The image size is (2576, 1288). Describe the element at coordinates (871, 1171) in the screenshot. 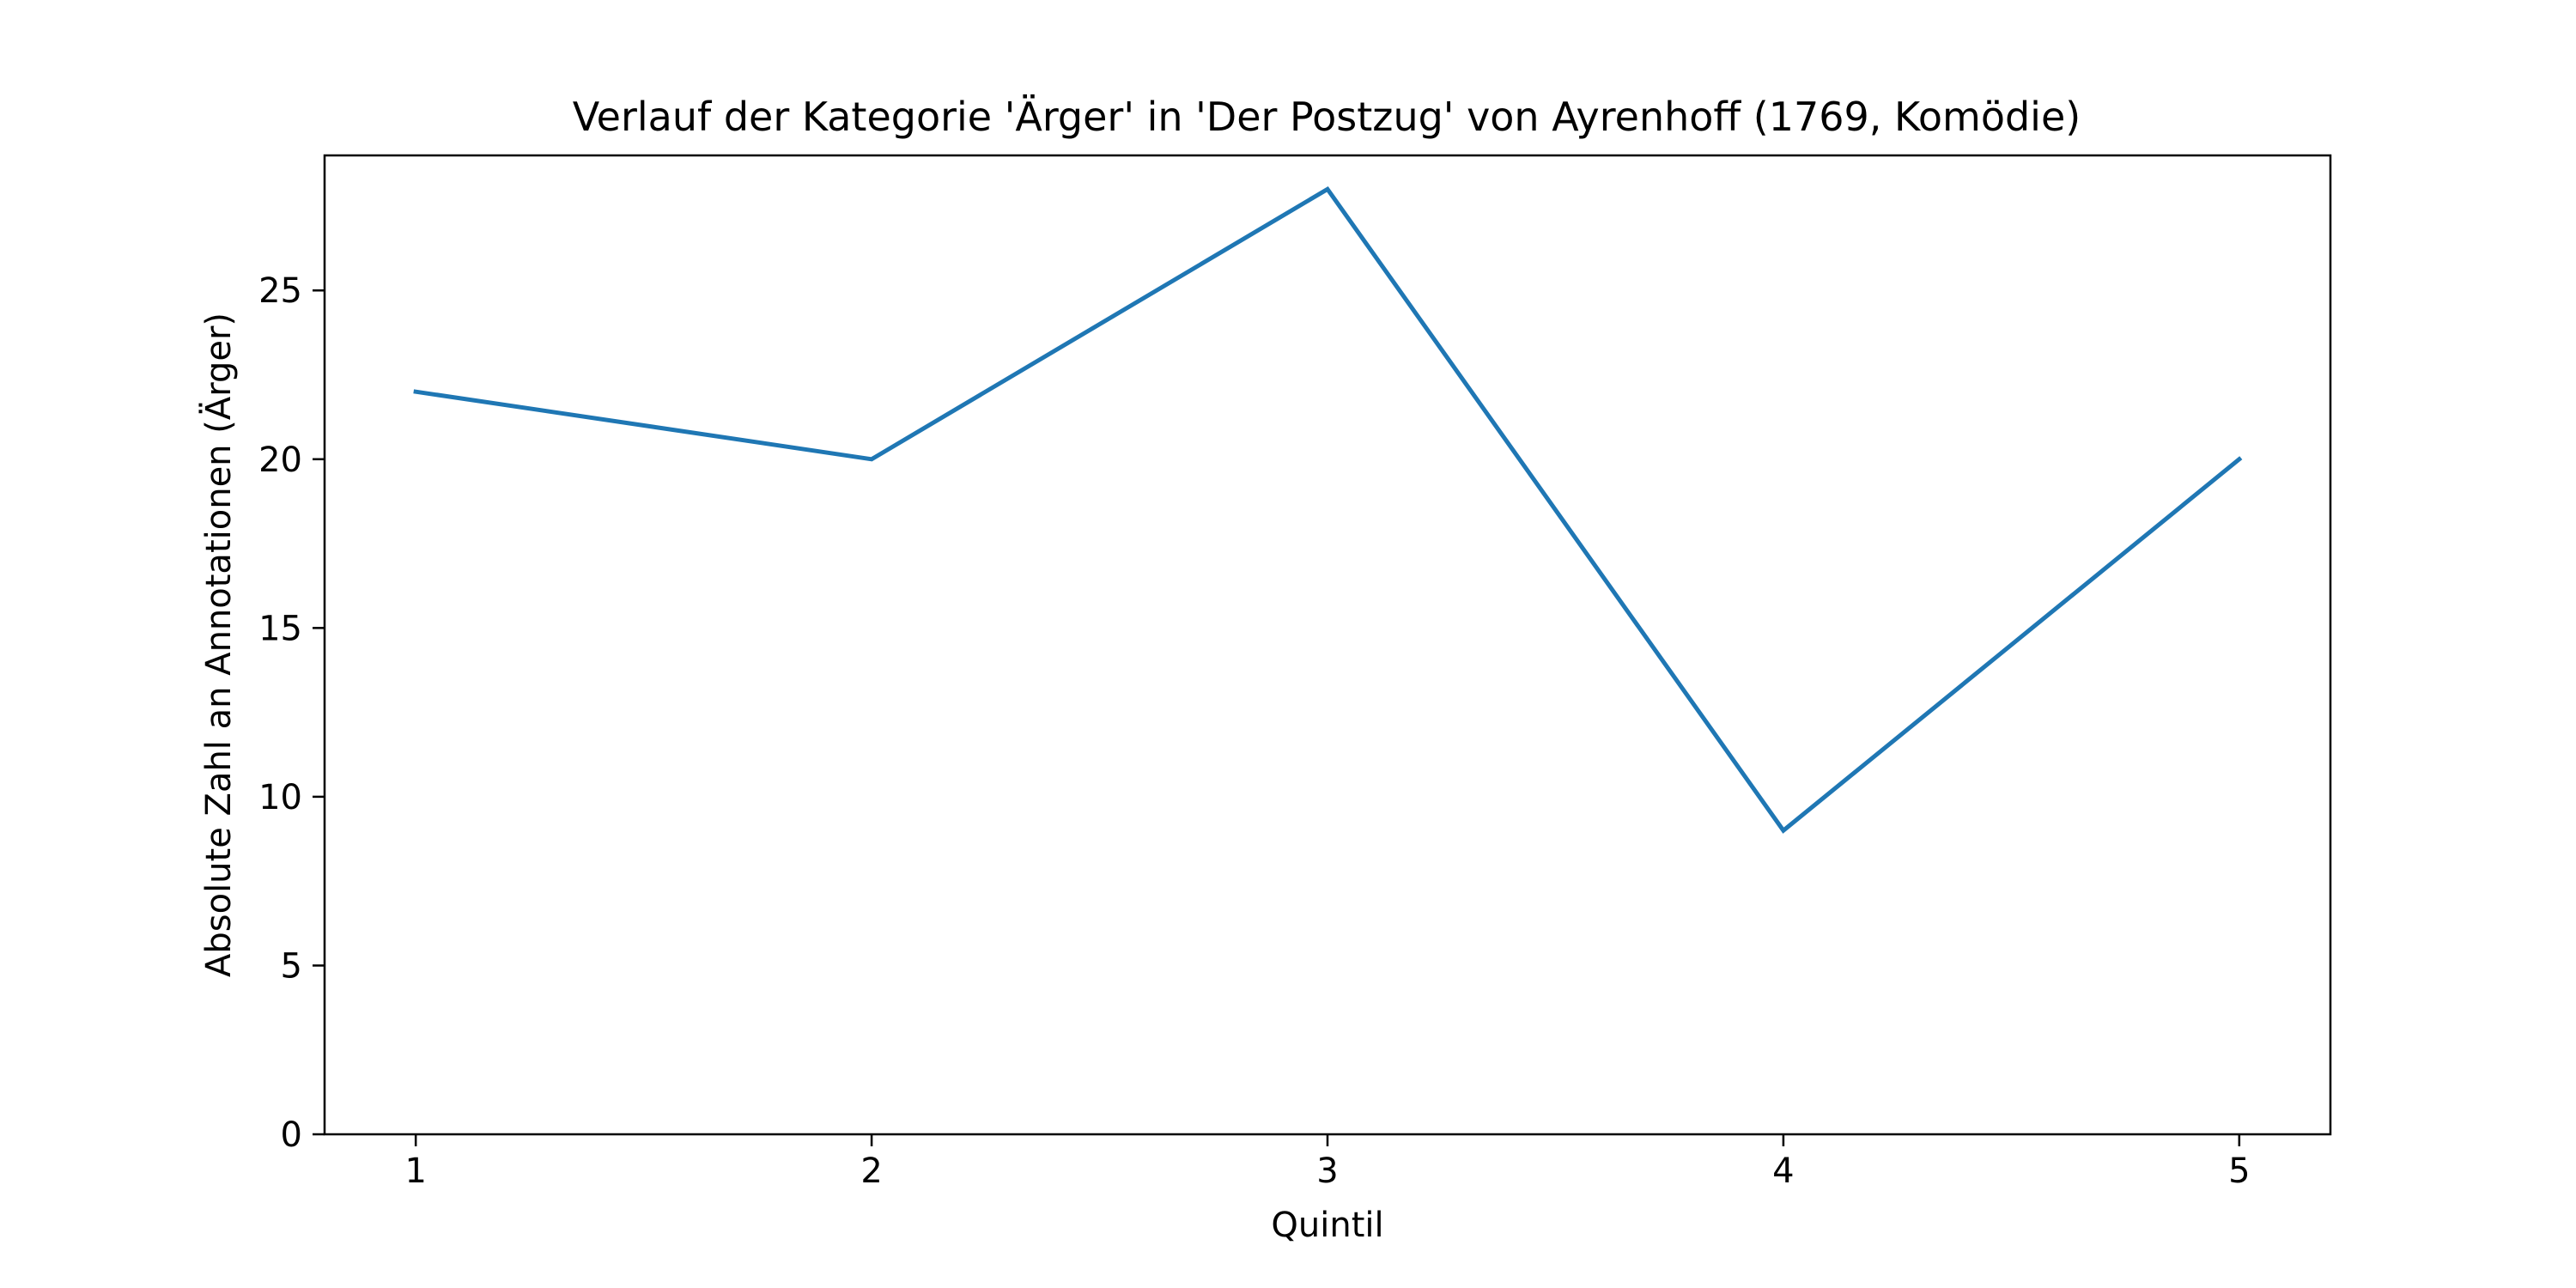

I see `x-tick-label: 2` at that location.